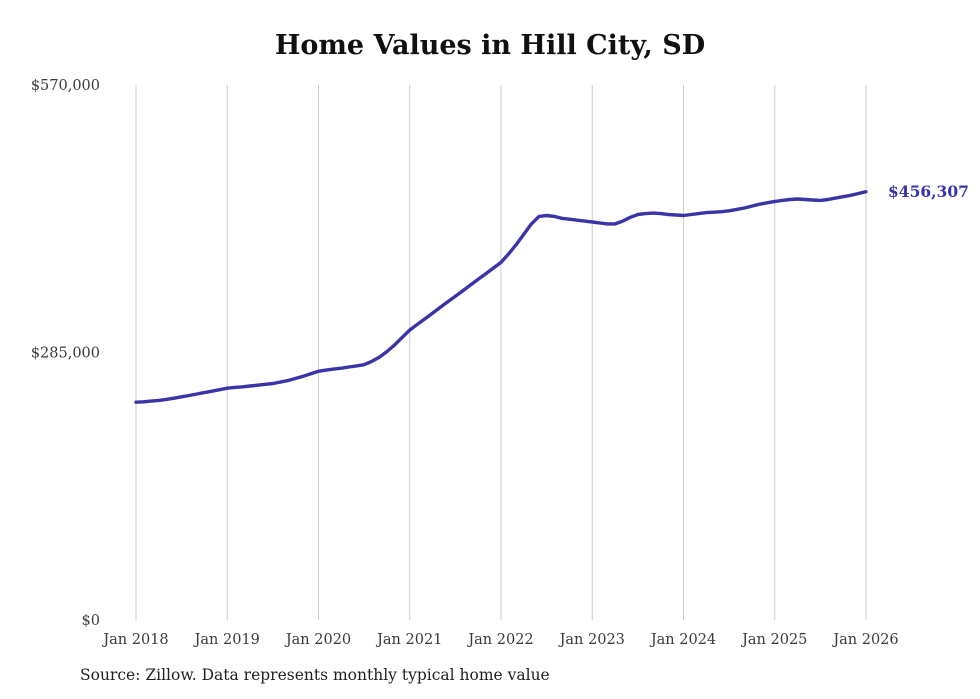 The width and height of the screenshot is (980, 699). I want to click on y-tick-label: $0, so click(91, 621).